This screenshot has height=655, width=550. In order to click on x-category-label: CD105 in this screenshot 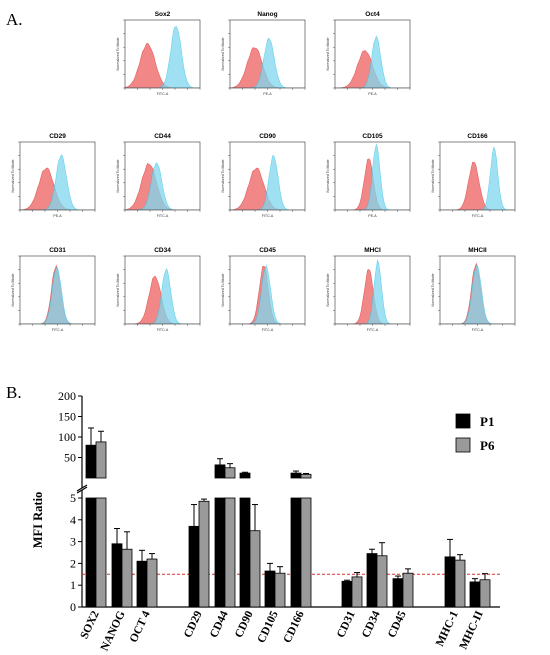, I will do `click(268, 627)`.